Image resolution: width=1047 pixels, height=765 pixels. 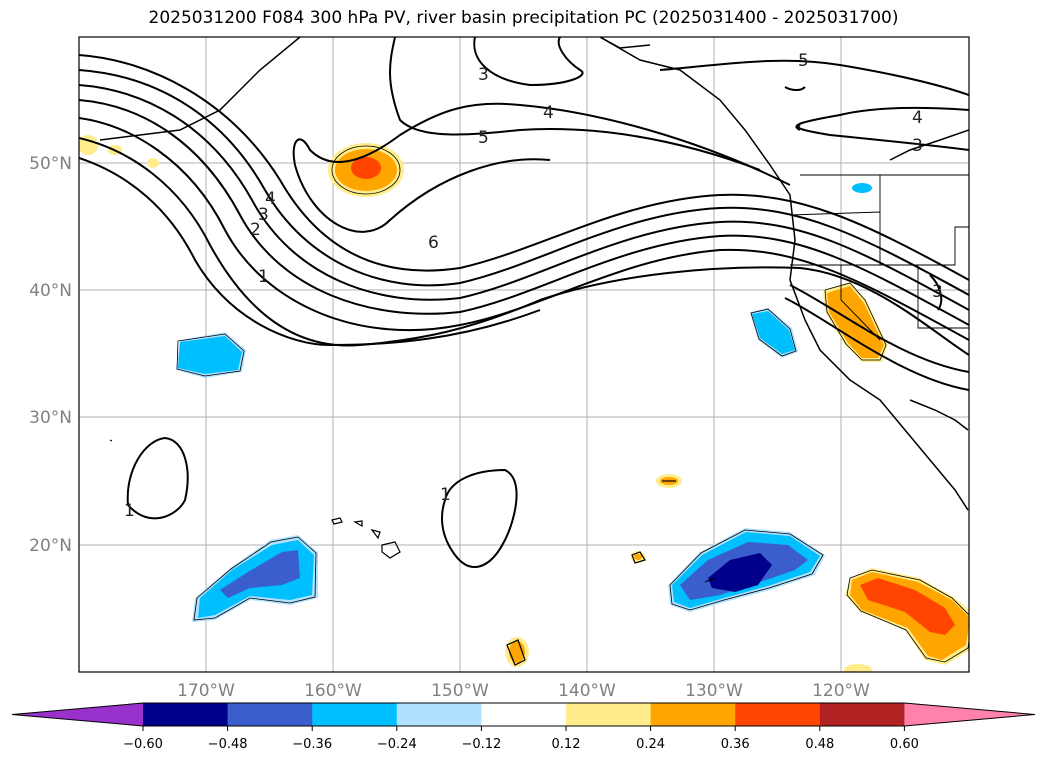 What do you see at coordinates (77, 714) in the screenshot?
I see `colorbar-extend-low` at bounding box center [77, 714].